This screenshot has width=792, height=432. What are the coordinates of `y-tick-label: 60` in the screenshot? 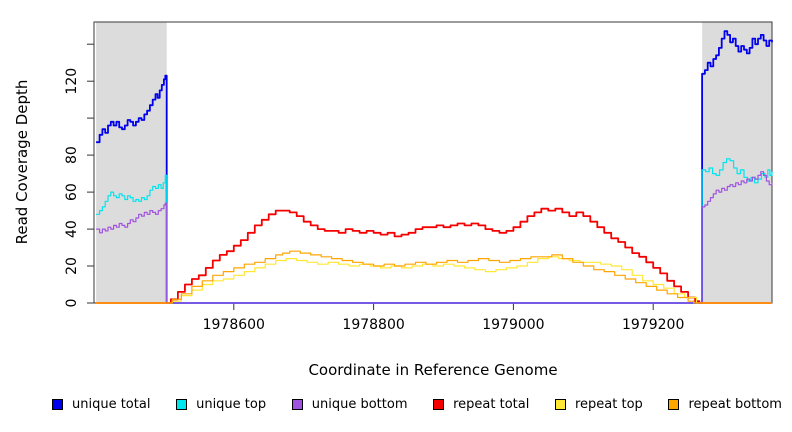 It's located at (72, 192).